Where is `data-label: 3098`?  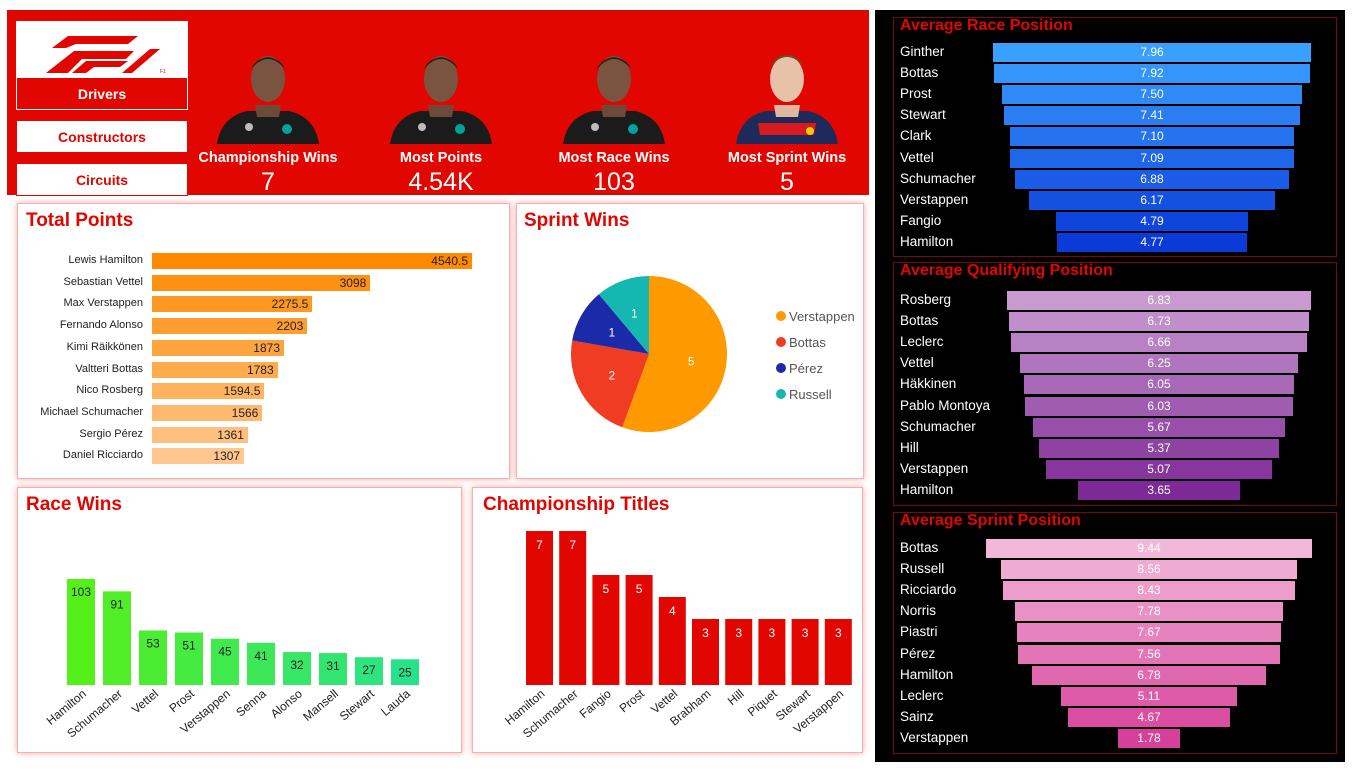 data-label: 3098 is located at coordinates (353, 282).